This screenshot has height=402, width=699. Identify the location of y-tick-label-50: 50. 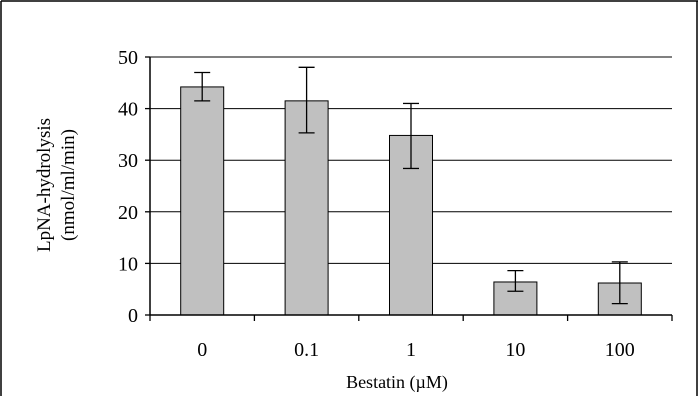
(128, 58).